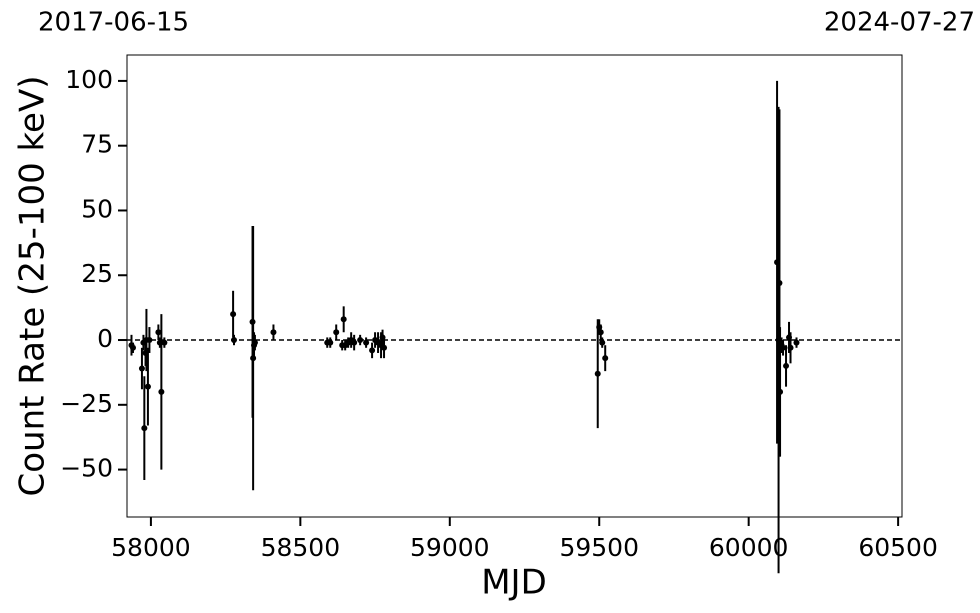 This screenshot has height=613, width=980. What do you see at coordinates (749, 547) in the screenshot?
I see `x-tick-label: 60000` at bounding box center [749, 547].